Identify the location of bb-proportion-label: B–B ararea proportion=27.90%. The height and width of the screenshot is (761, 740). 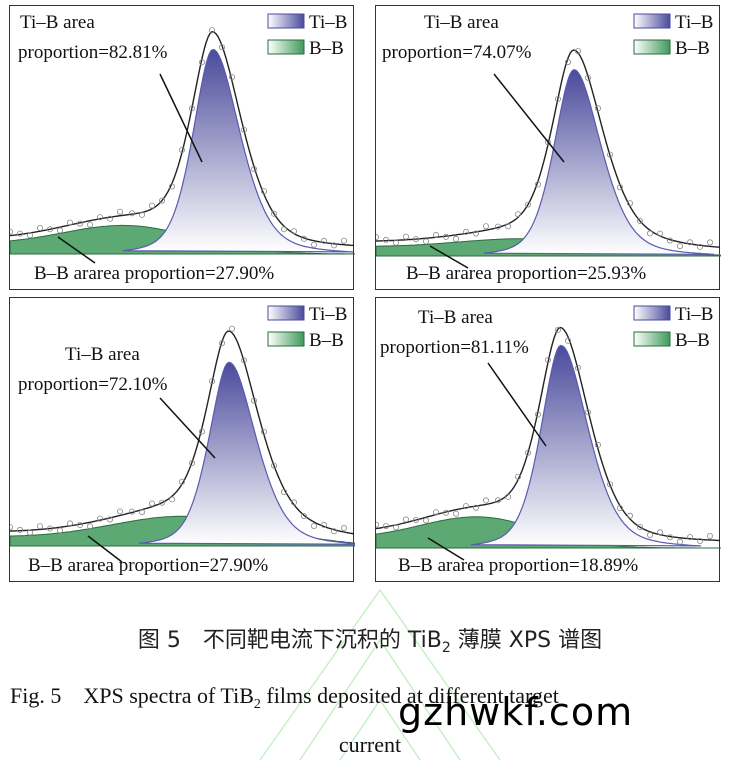
(154, 273).